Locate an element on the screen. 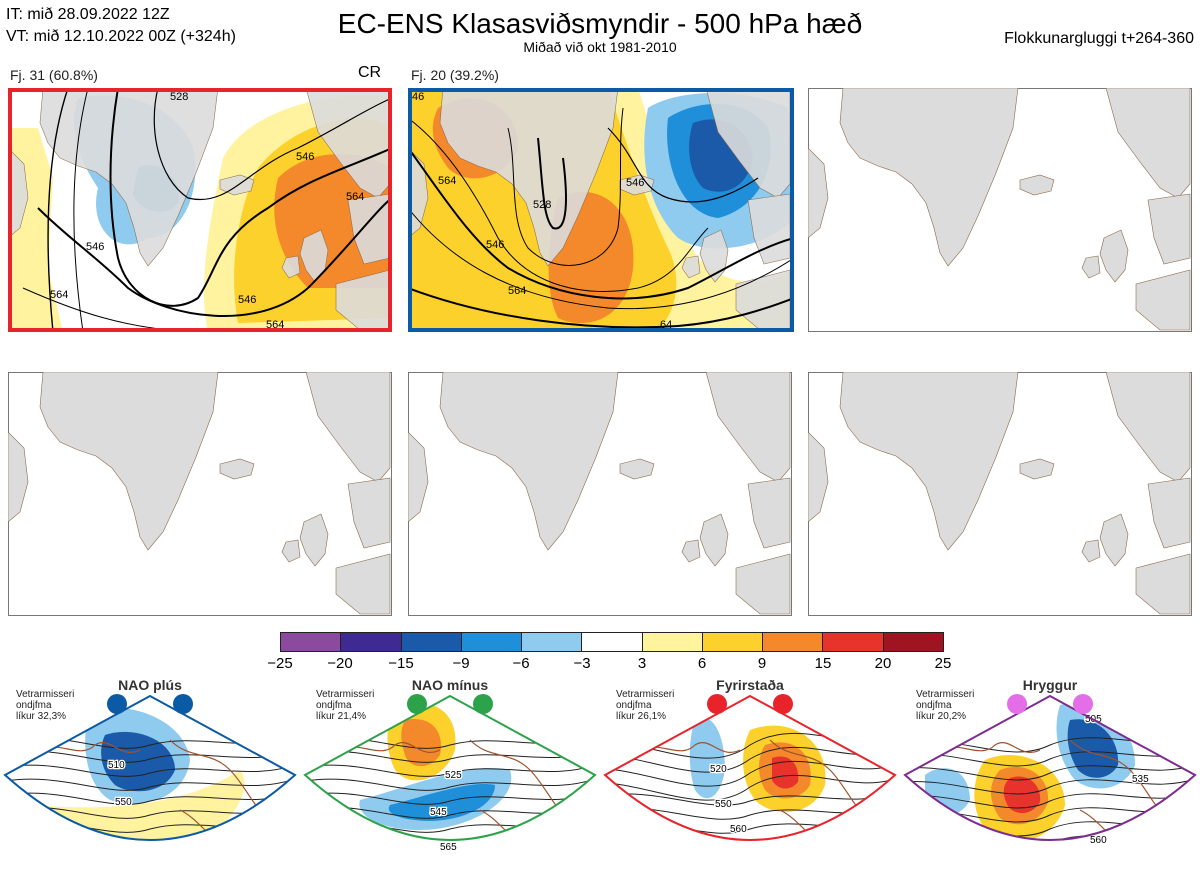 The image size is (1200, 871). colorbar-tick: −15 is located at coordinates (401, 663).